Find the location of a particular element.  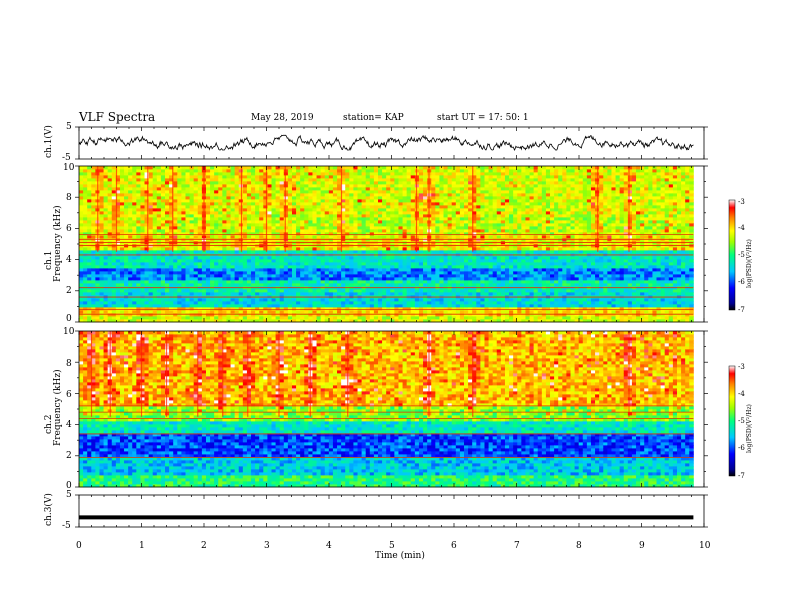

x-tick-label: 4 is located at coordinates (329, 546).